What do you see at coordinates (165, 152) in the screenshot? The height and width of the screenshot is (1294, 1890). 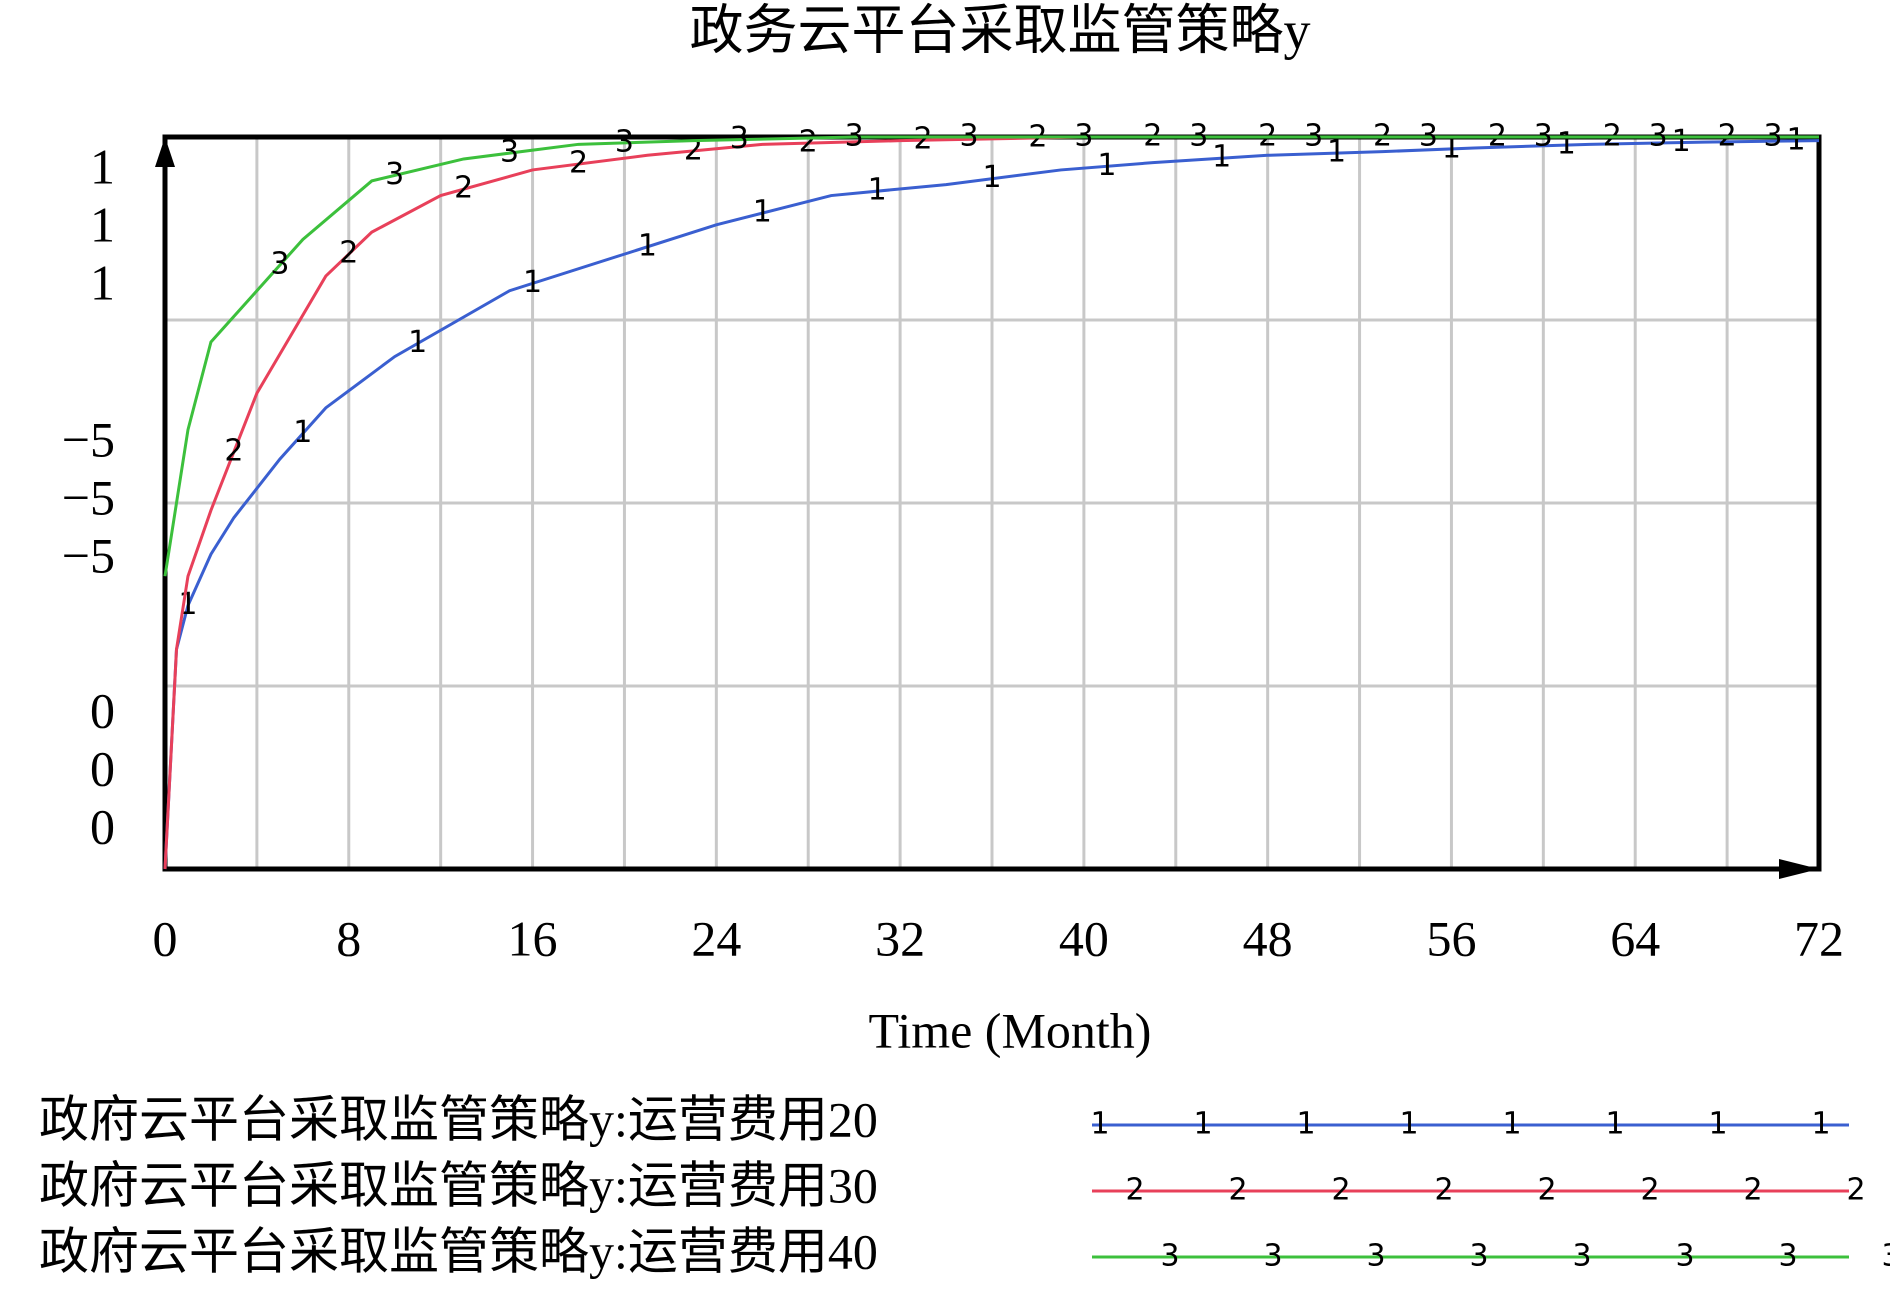 I see `y-arrow` at bounding box center [165, 152].